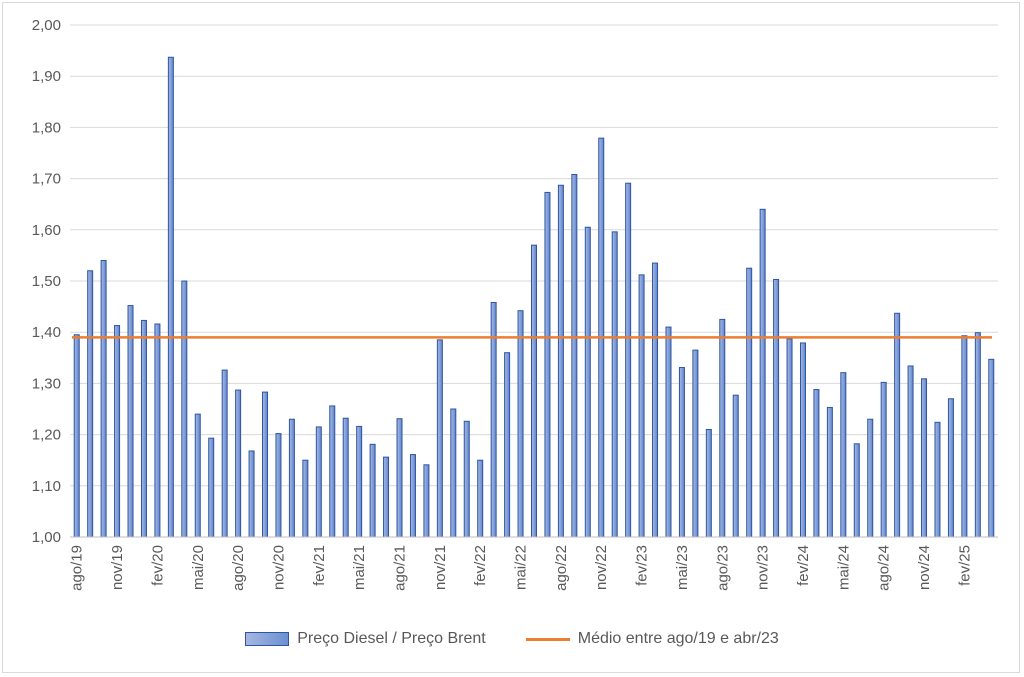 This screenshot has width=1024, height=677. What do you see at coordinates (678, 638) in the screenshot?
I see `legend-label-average: Médio entre ago/19 e abr/23` at bounding box center [678, 638].